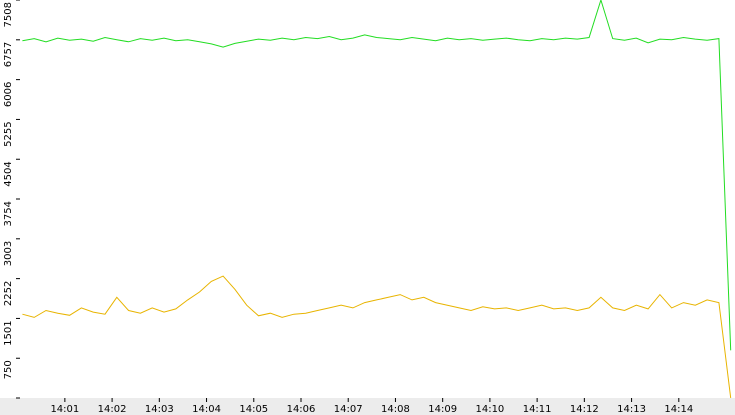 This screenshot has height=415, width=735. Describe the element at coordinates (301, 409) in the screenshot. I see `x-tick-label: 14:06` at that location.